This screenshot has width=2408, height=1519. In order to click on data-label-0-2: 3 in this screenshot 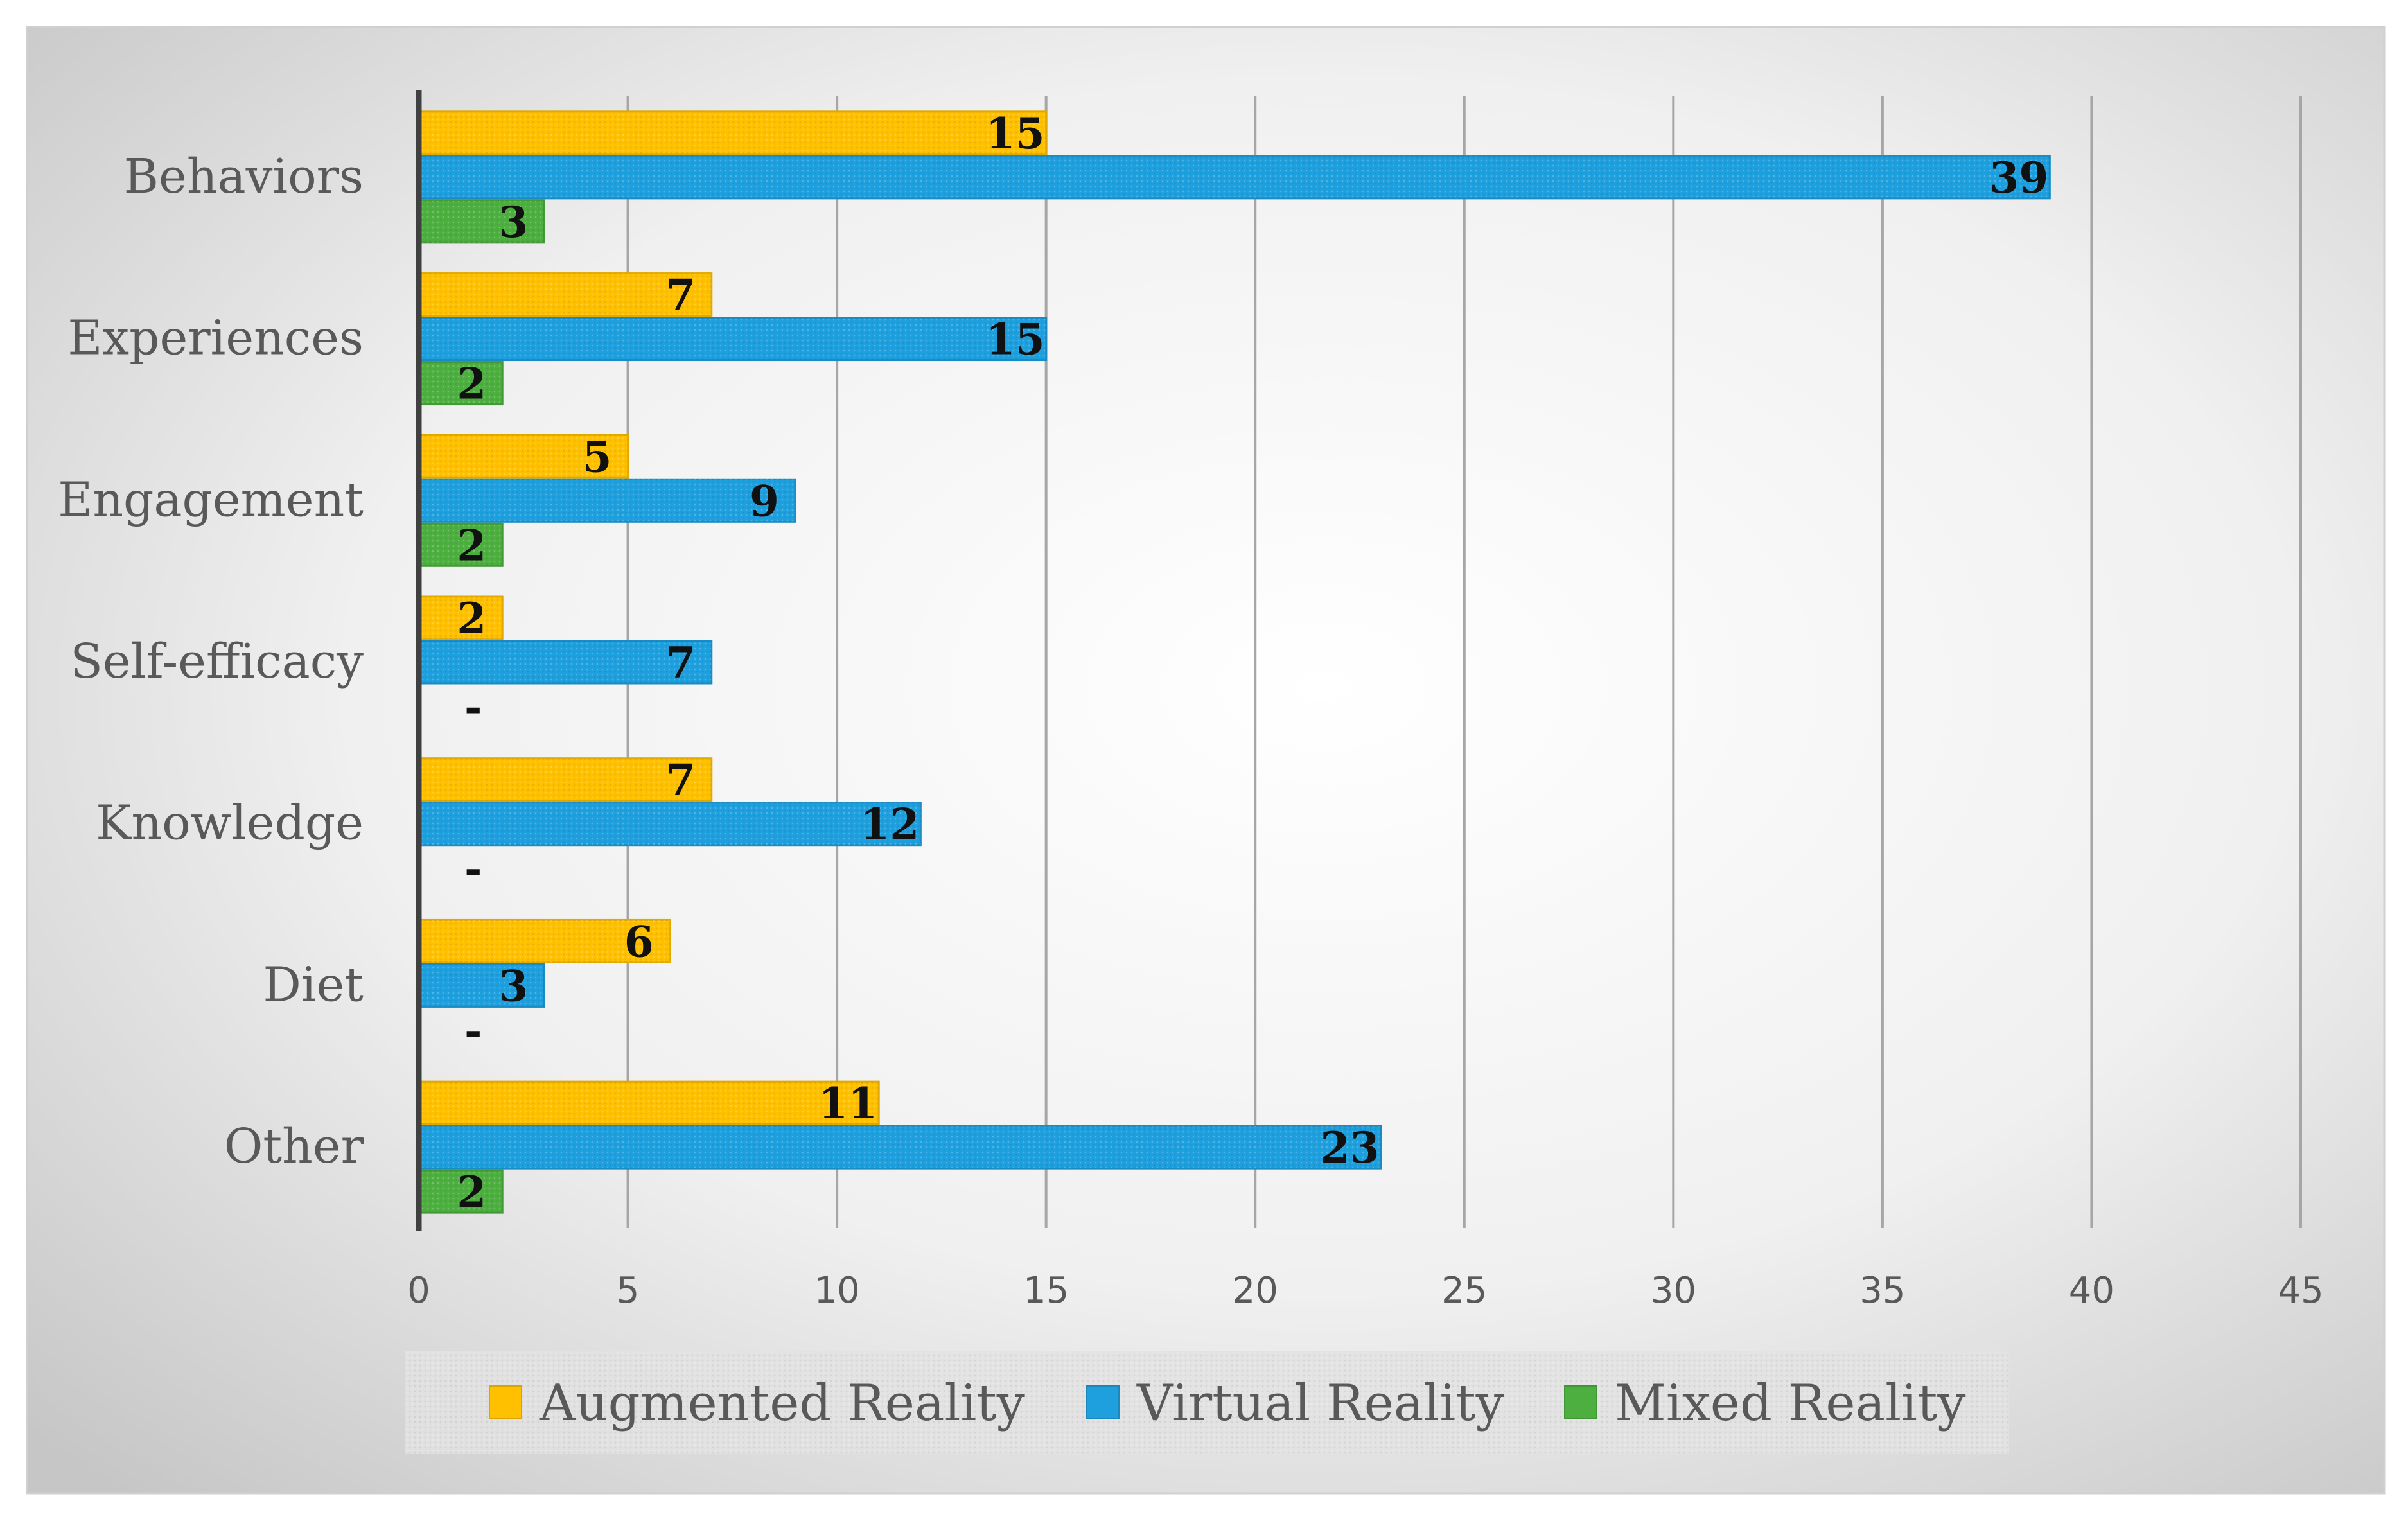, I will do `click(513, 222)`.